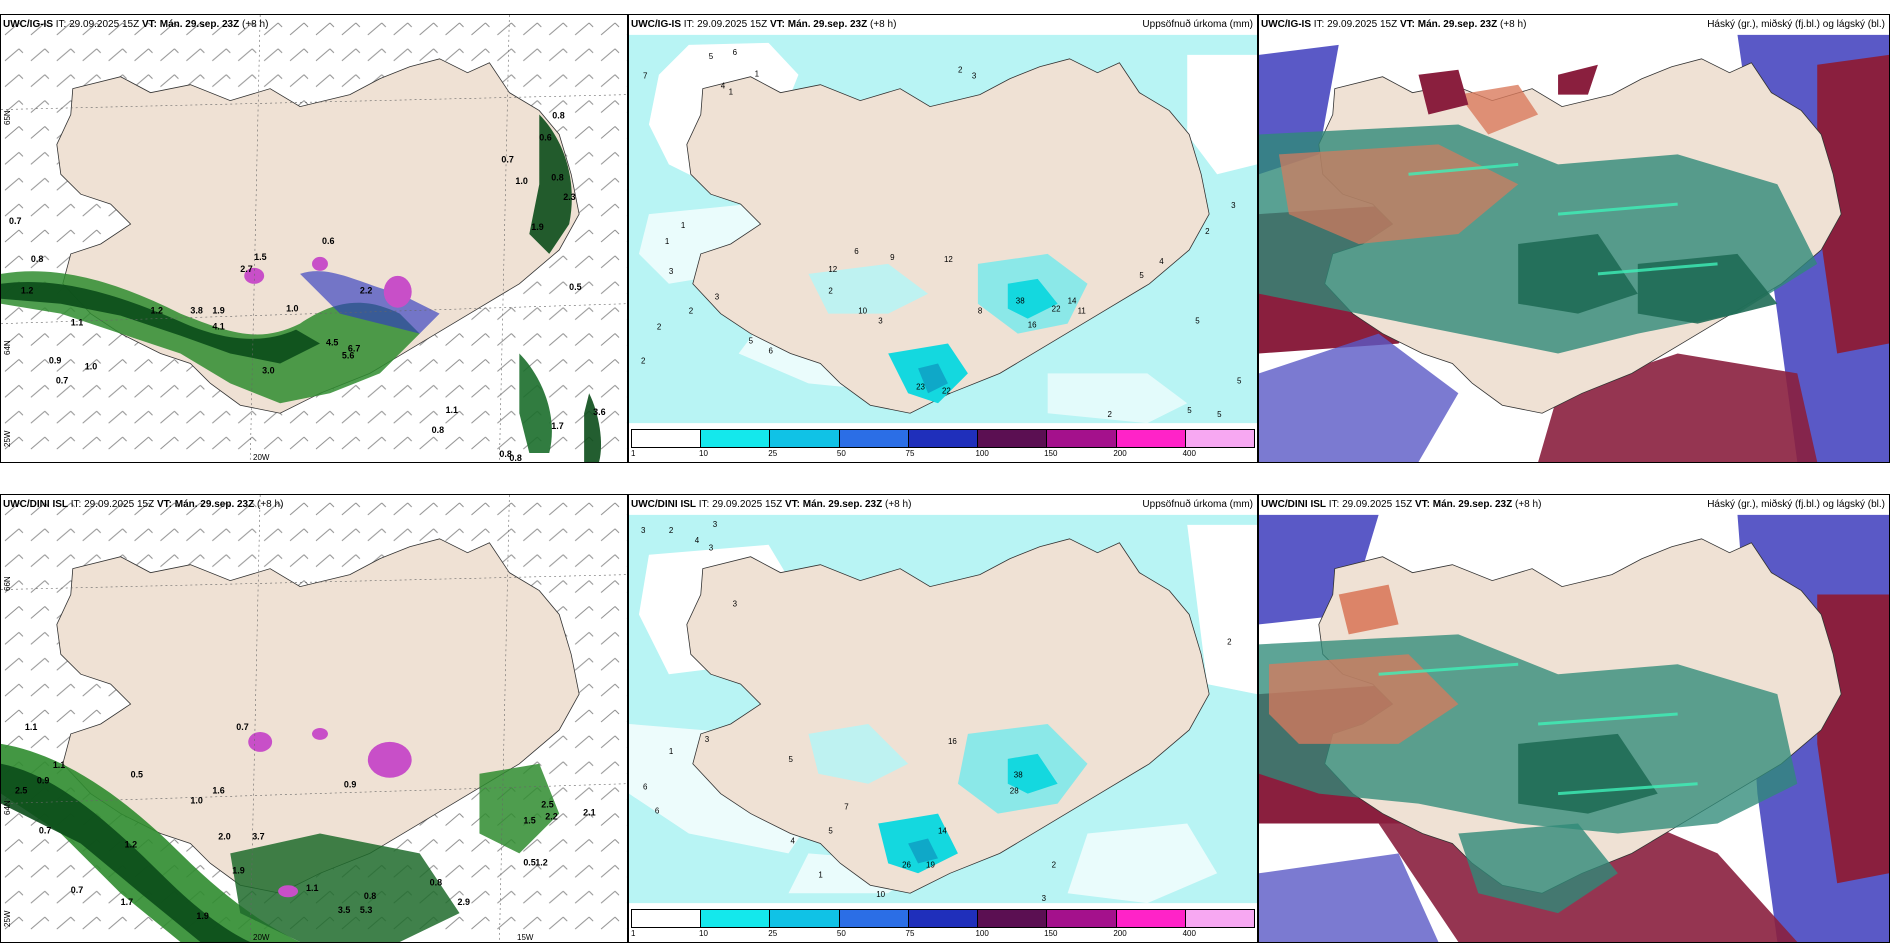  Describe the element at coordinates (261, 937) in the screenshot. I see `lon-label: 20W` at that location.